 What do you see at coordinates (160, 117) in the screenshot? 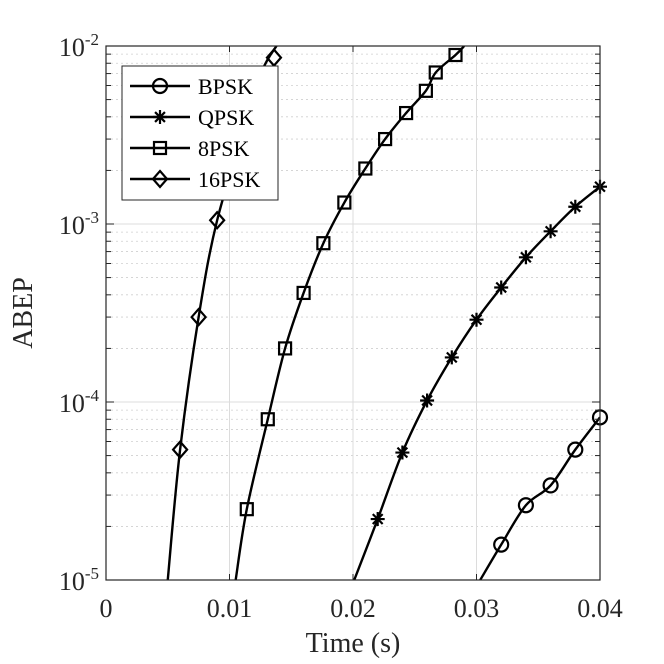
I see `legend-marker-qpsk` at bounding box center [160, 117].